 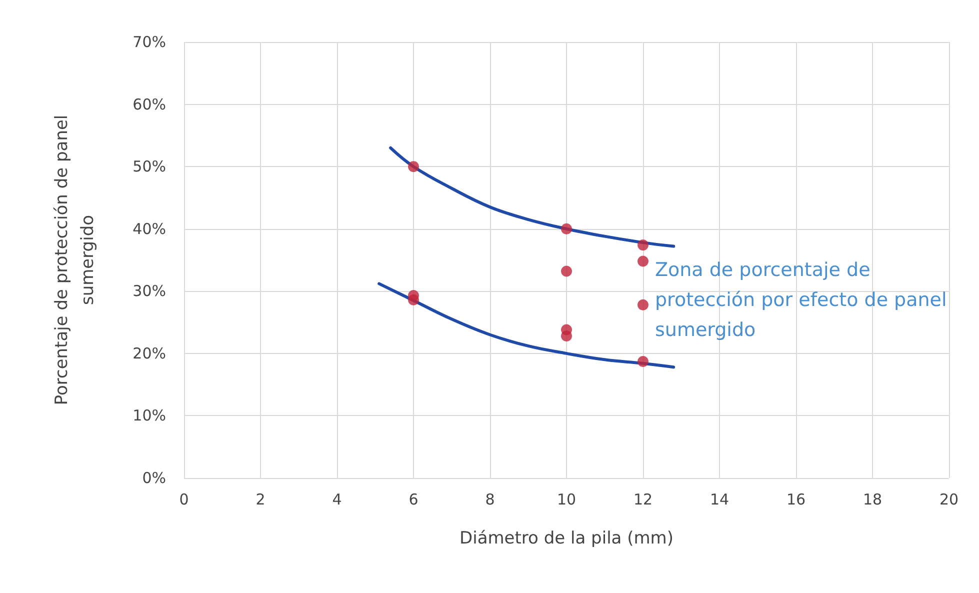 I want to click on y-tick-label: 0%, so click(x=154, y=478).